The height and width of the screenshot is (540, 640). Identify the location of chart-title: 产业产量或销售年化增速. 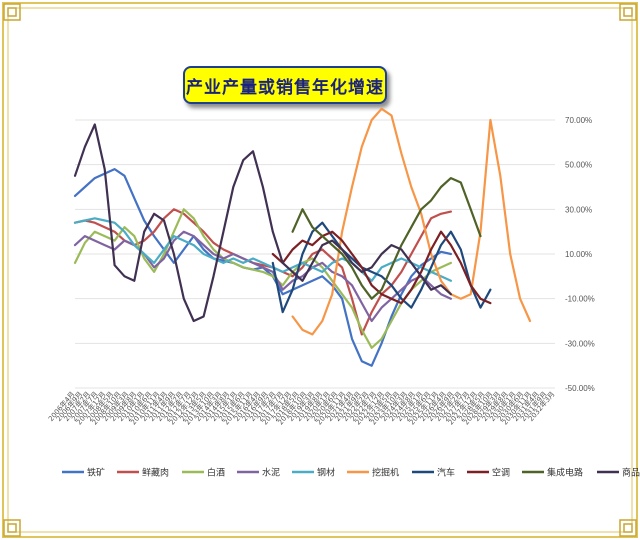
(285, 87).